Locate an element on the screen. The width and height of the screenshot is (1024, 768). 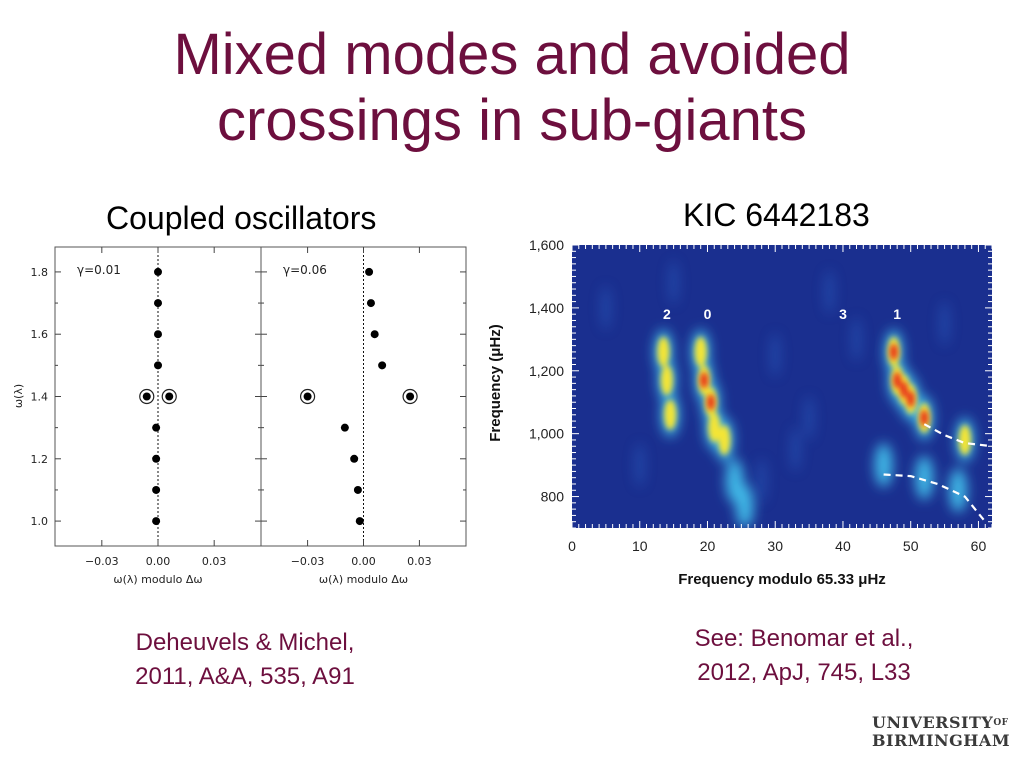
logo-of: OF is located at coordinates (1001, 723).